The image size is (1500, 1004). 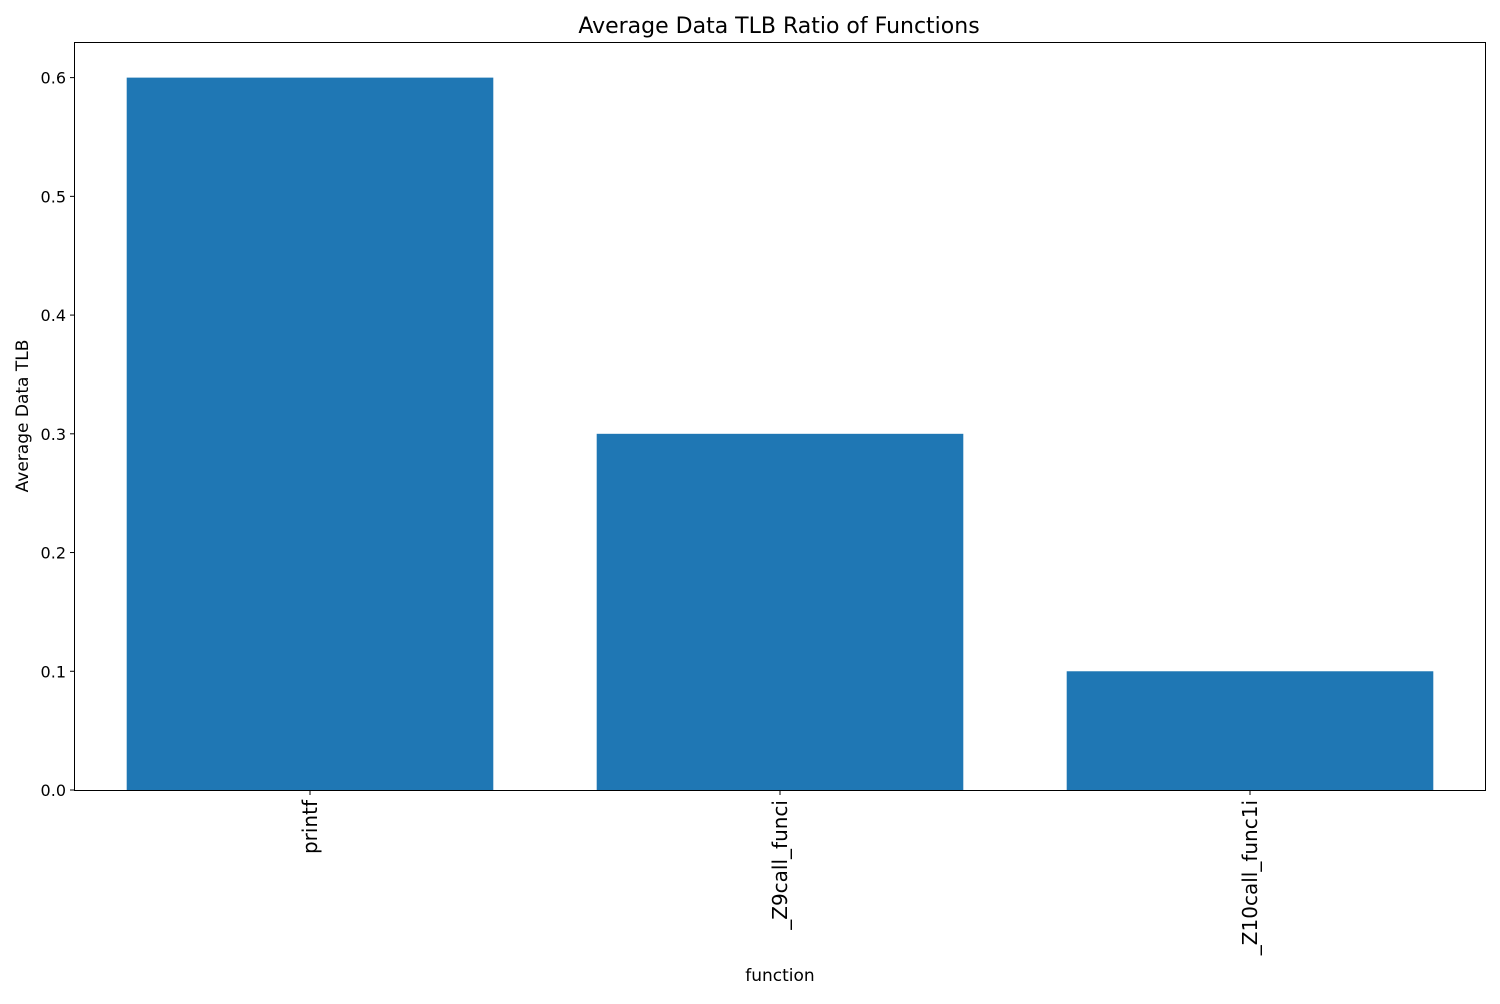 I want to click on chart-title: Average Data TLB Ratio of Functions, so click(x=778, y=26).